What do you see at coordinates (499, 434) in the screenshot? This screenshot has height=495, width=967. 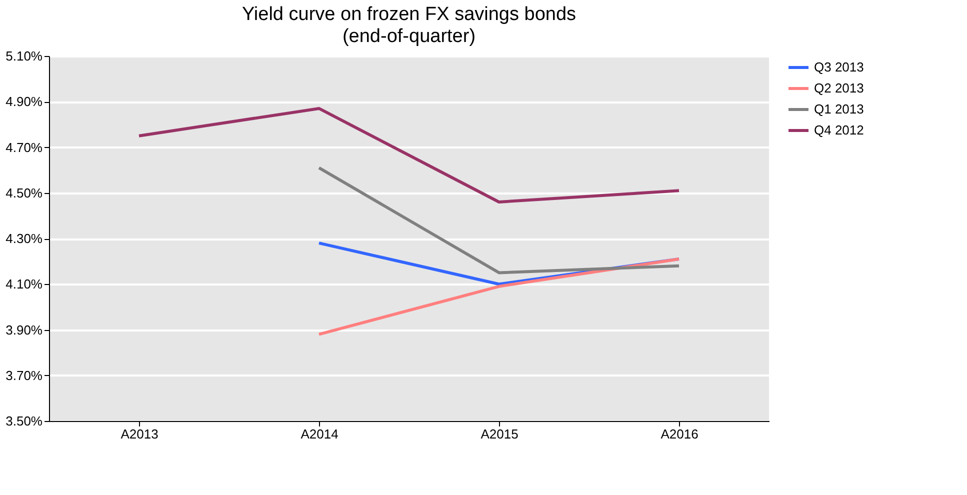 I see `x-tick-label: A2015` at bounding box center [499, 434].